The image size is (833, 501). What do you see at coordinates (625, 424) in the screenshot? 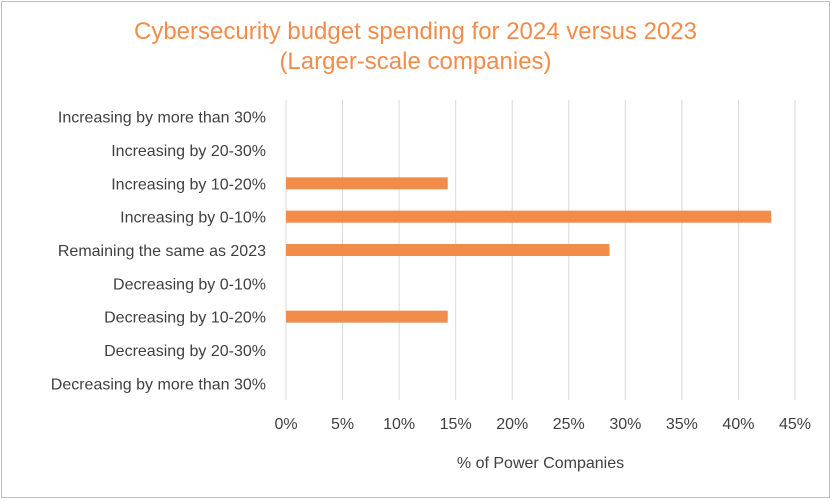
I see `x-tick-label: 30%` at bounding box center [625, 424].